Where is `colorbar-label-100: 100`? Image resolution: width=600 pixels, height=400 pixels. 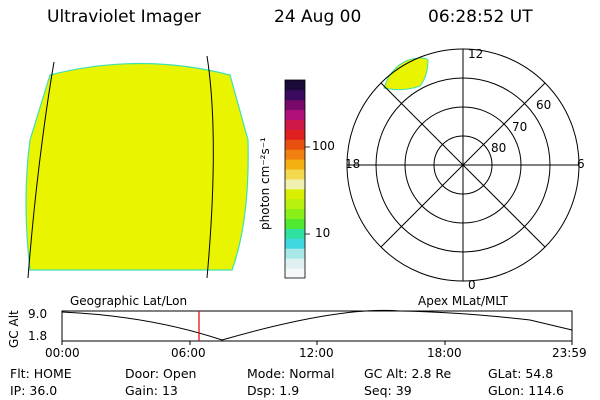 colorbar-label-100: 100 is located at coordinates (323, 146).